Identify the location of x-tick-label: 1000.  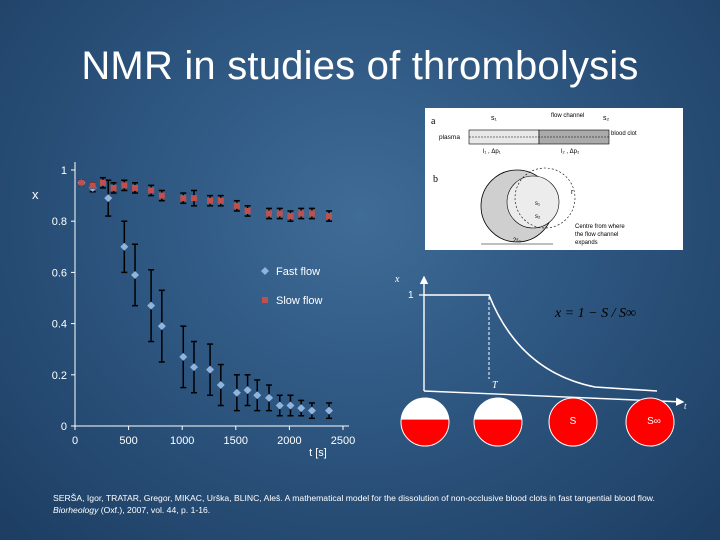
(182, 441).